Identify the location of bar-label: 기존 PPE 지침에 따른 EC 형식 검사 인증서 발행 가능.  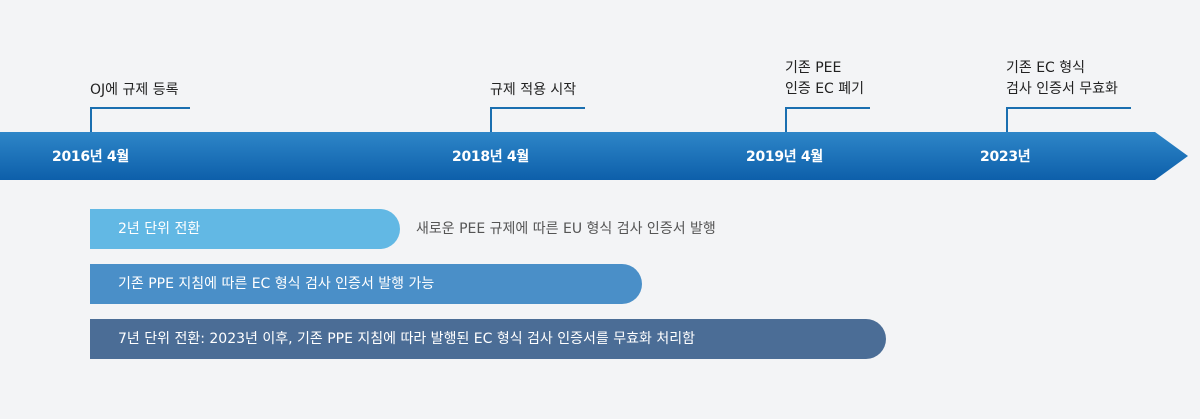
(276, 284).